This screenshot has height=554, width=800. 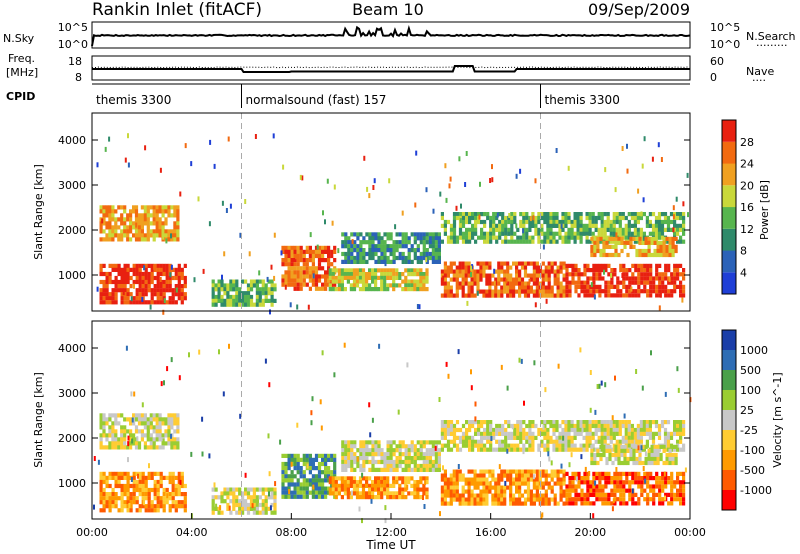 I want to click on velocity-xlabel: Time UT, so click(x=390, y=545).